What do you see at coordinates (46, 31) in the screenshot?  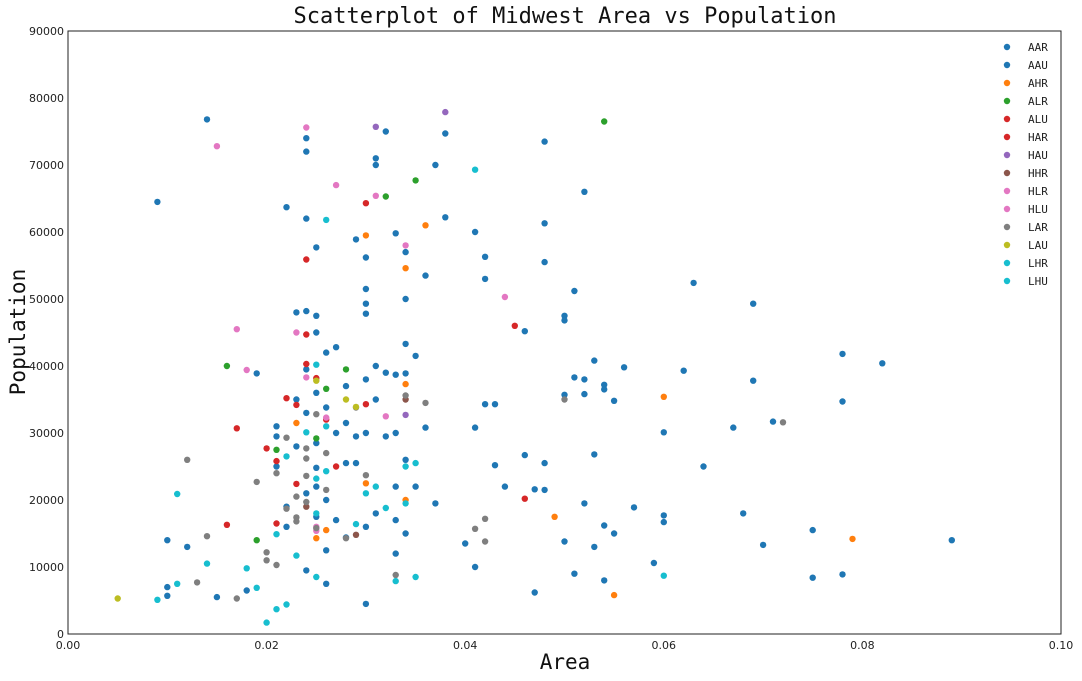 I see `y-tick-label: 90000` at bounding box center [46, 31].